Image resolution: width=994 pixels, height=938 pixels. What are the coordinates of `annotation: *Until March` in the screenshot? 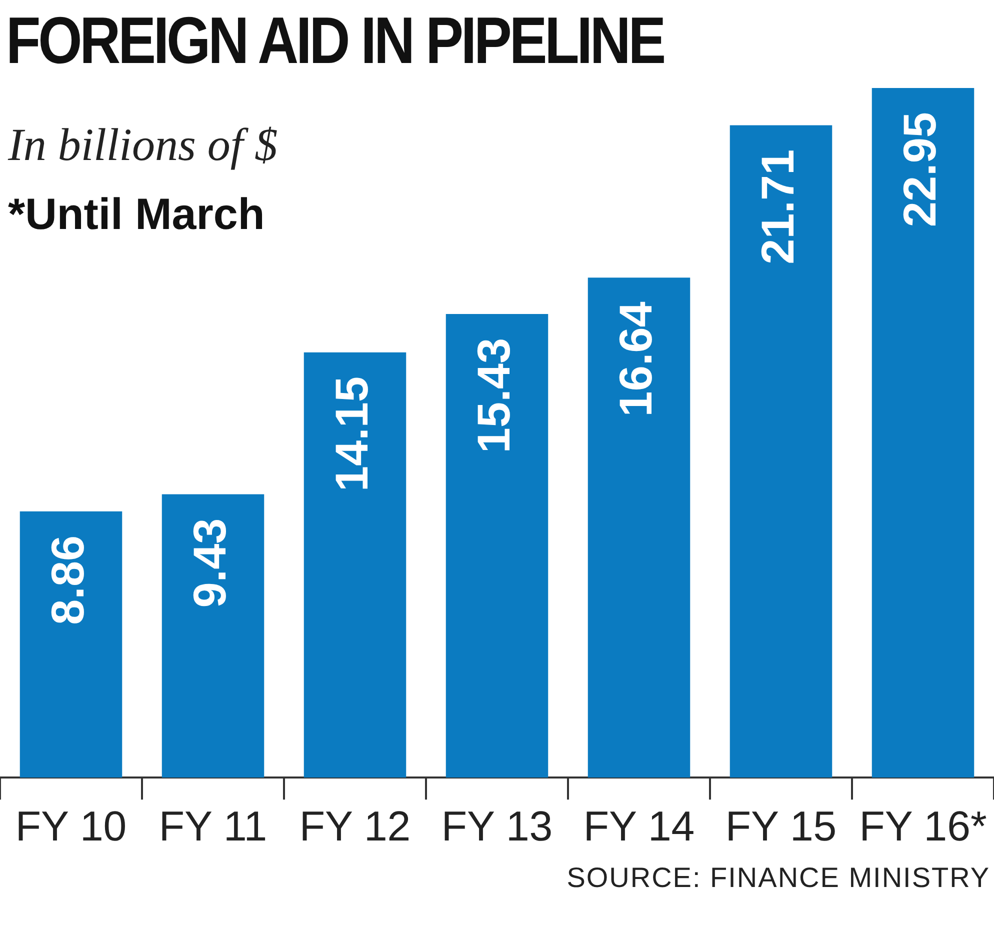 It's located at (136, 215).